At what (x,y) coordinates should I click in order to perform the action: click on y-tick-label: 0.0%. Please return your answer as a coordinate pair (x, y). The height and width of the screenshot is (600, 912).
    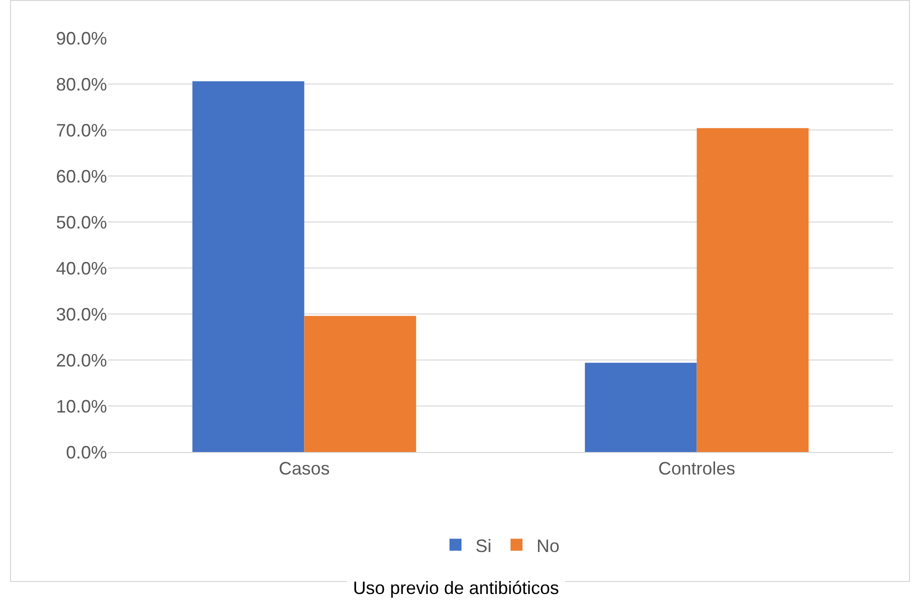
    Looking at the image, I should click on (86, 452).